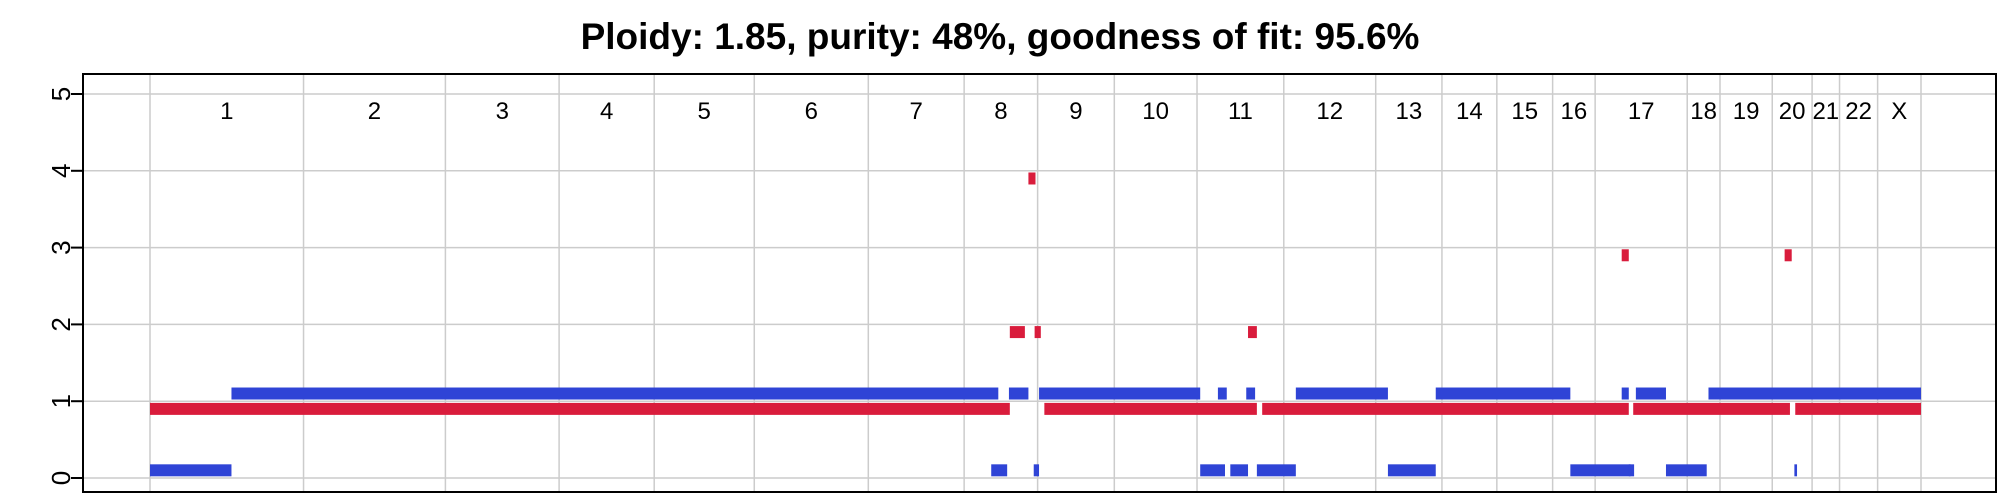 The width and height of the screenshot is (2000, 500). What do you see at coordinates (1574, 111) in the screenshot?
I see `chromosome-label: 16` at bounding box center [1574, 111].